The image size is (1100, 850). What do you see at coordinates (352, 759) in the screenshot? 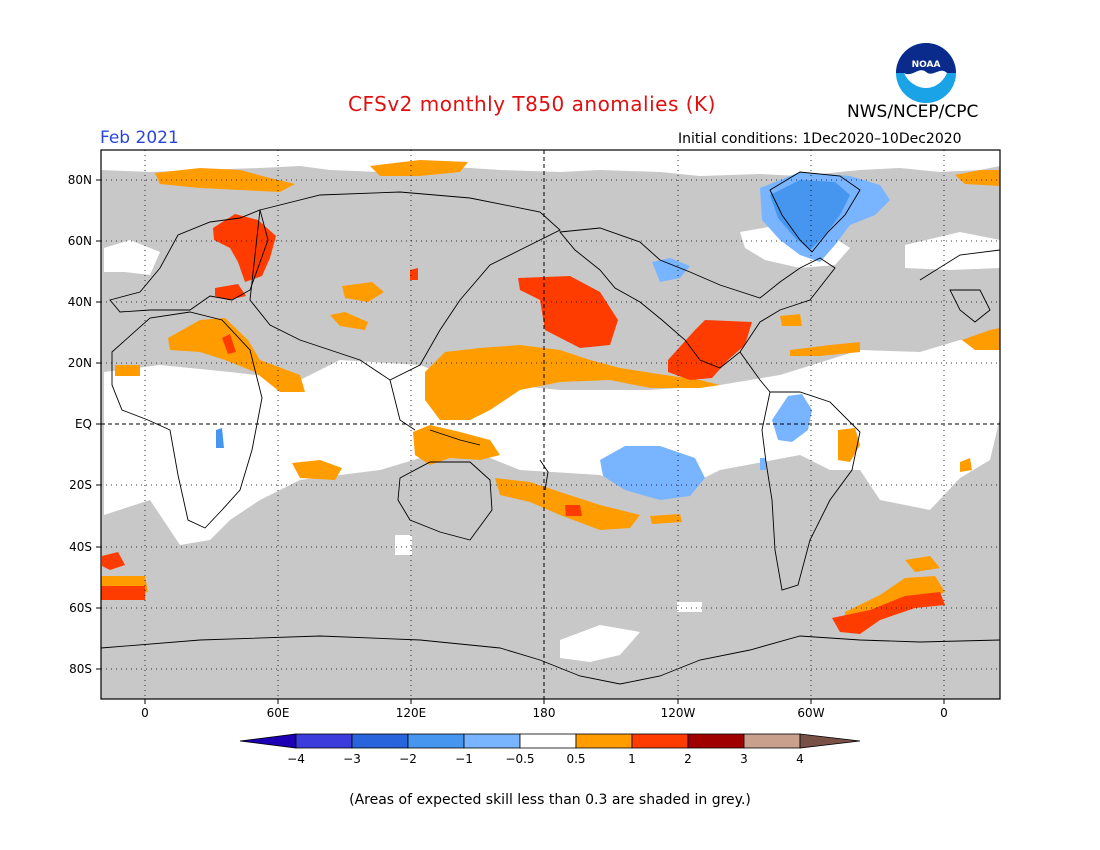
I see `colorbar-label: −3` at bounding box center [352, 759].